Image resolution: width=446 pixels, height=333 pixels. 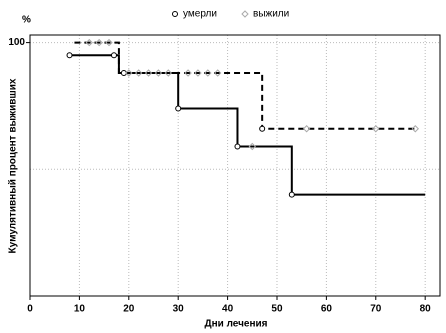 What do you see at coordinates (16, 42) in the screenshot?
I see `y-tick-label: 100` at bounding box center [16, 42].